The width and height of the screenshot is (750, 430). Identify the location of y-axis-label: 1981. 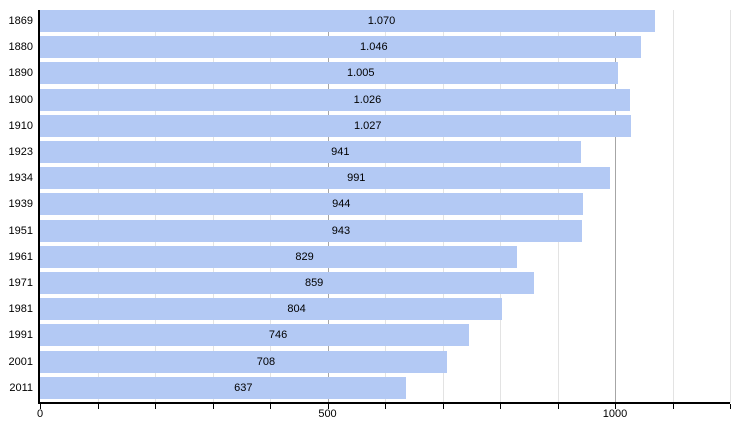
(20, 309).